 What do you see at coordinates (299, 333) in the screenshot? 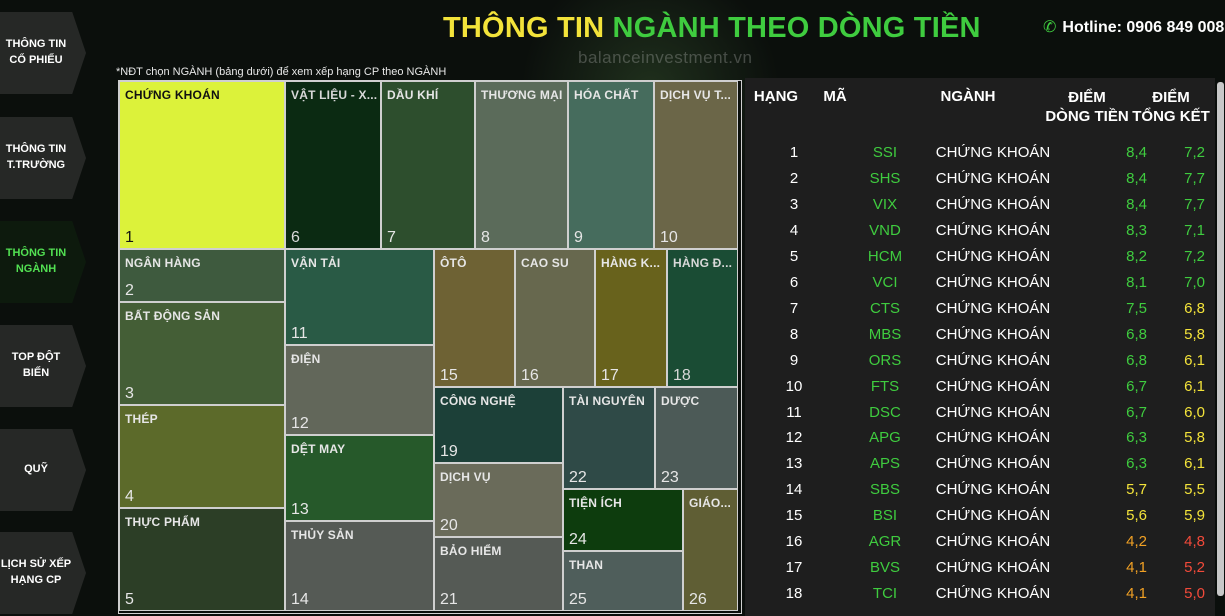
I see `tile-rank: 11` at bounding box center [299, 333].